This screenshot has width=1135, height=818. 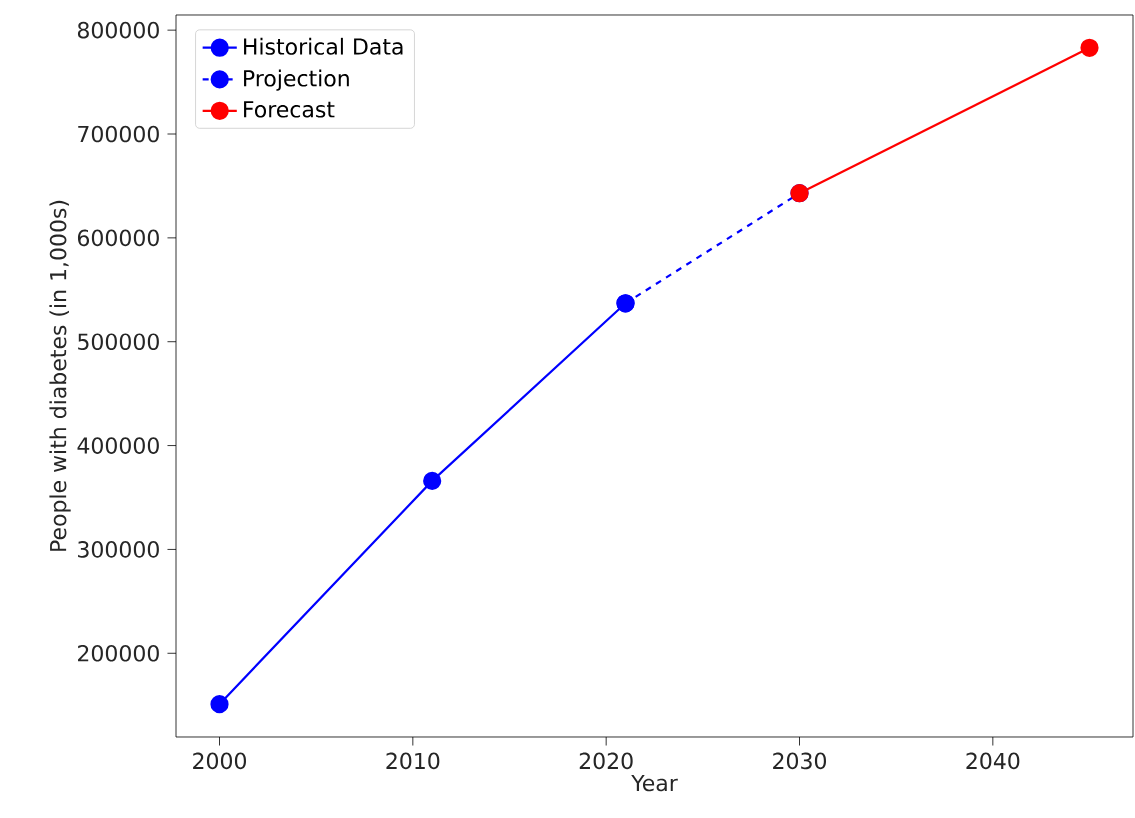 What do you see at coordinates (289, 109) in the screenshot?
I see `legend-label: Forecast` at bounding box center [289, 109].